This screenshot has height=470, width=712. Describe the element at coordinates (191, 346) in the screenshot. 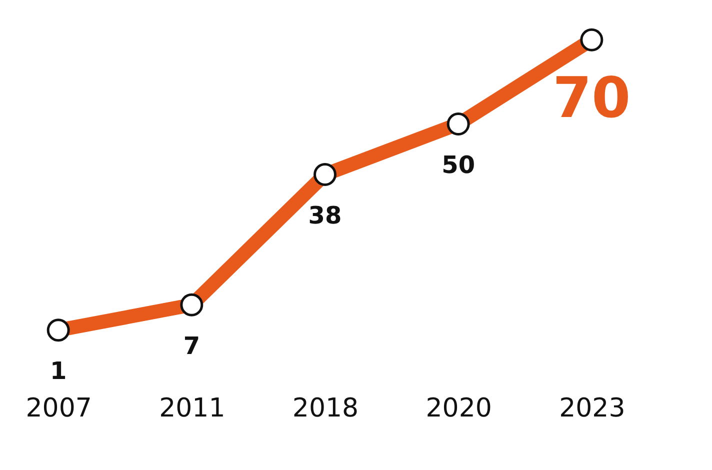

I see `data-label: 7` at that location.